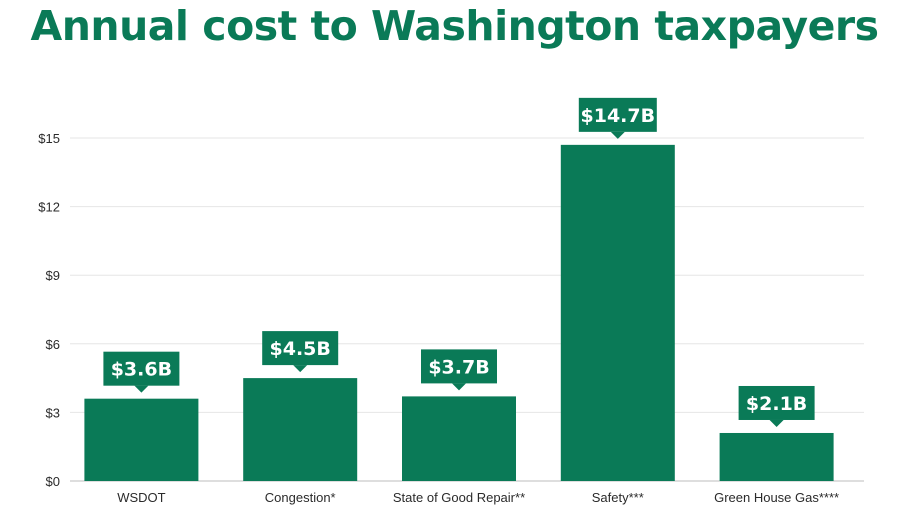 Image resolution: width=909 pixels, height=522 pixels. What do you see at coordinates (49, 138) in the screenshot?
I see `y-tick-label: $15` at bounding box center [49, 138].